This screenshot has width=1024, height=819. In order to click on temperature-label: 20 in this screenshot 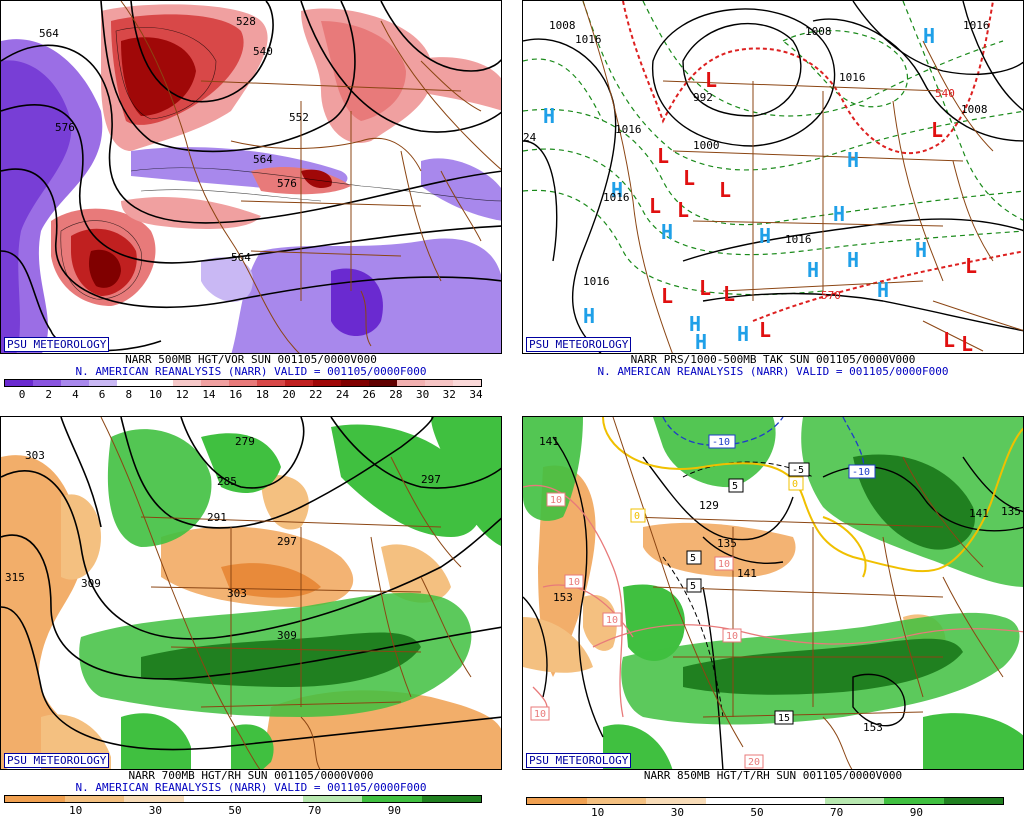, I will do `click(754, 761)`.